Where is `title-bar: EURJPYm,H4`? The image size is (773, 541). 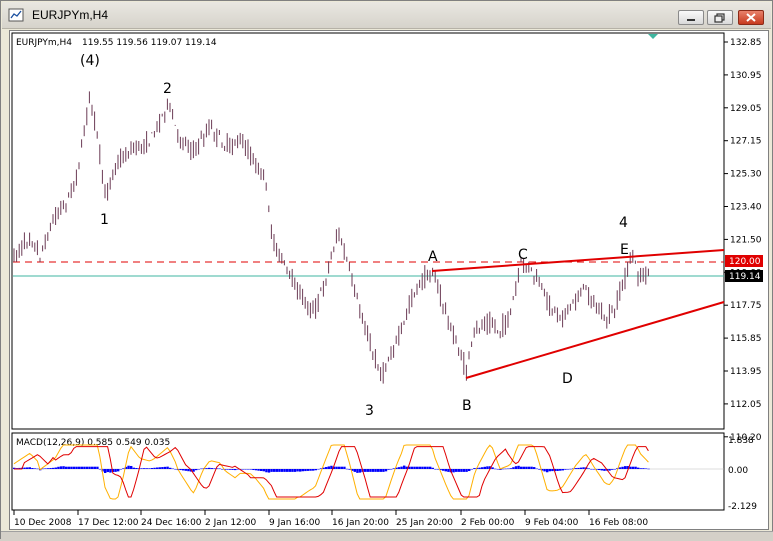
title-bar: EURJPYm,H4 is located at coordinates (386, 15).